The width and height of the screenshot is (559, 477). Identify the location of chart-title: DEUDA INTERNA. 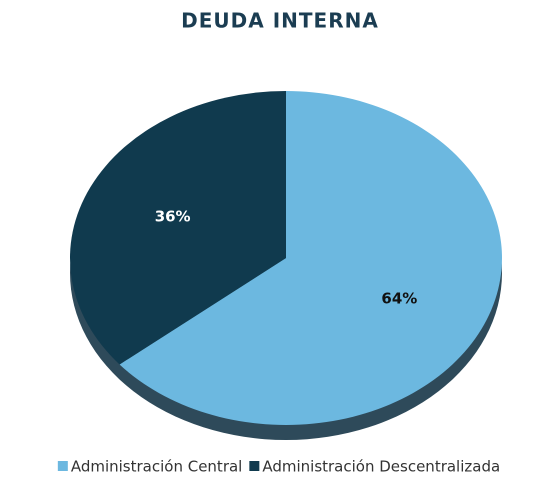
(280, 21).